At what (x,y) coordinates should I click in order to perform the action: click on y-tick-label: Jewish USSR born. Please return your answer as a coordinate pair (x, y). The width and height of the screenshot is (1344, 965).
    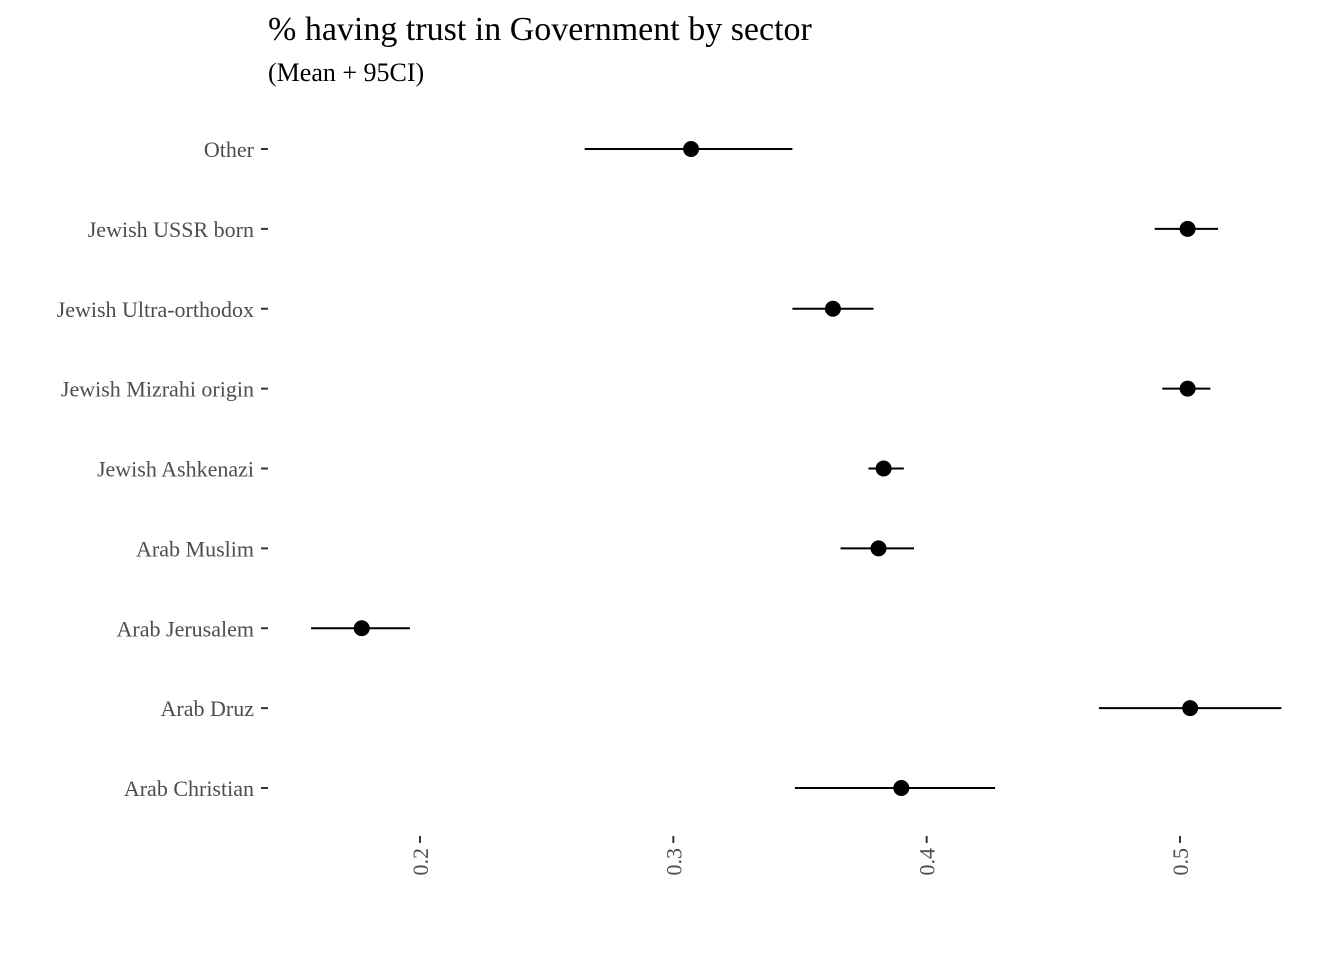
    Looking at the image, I should click on (171, 229).